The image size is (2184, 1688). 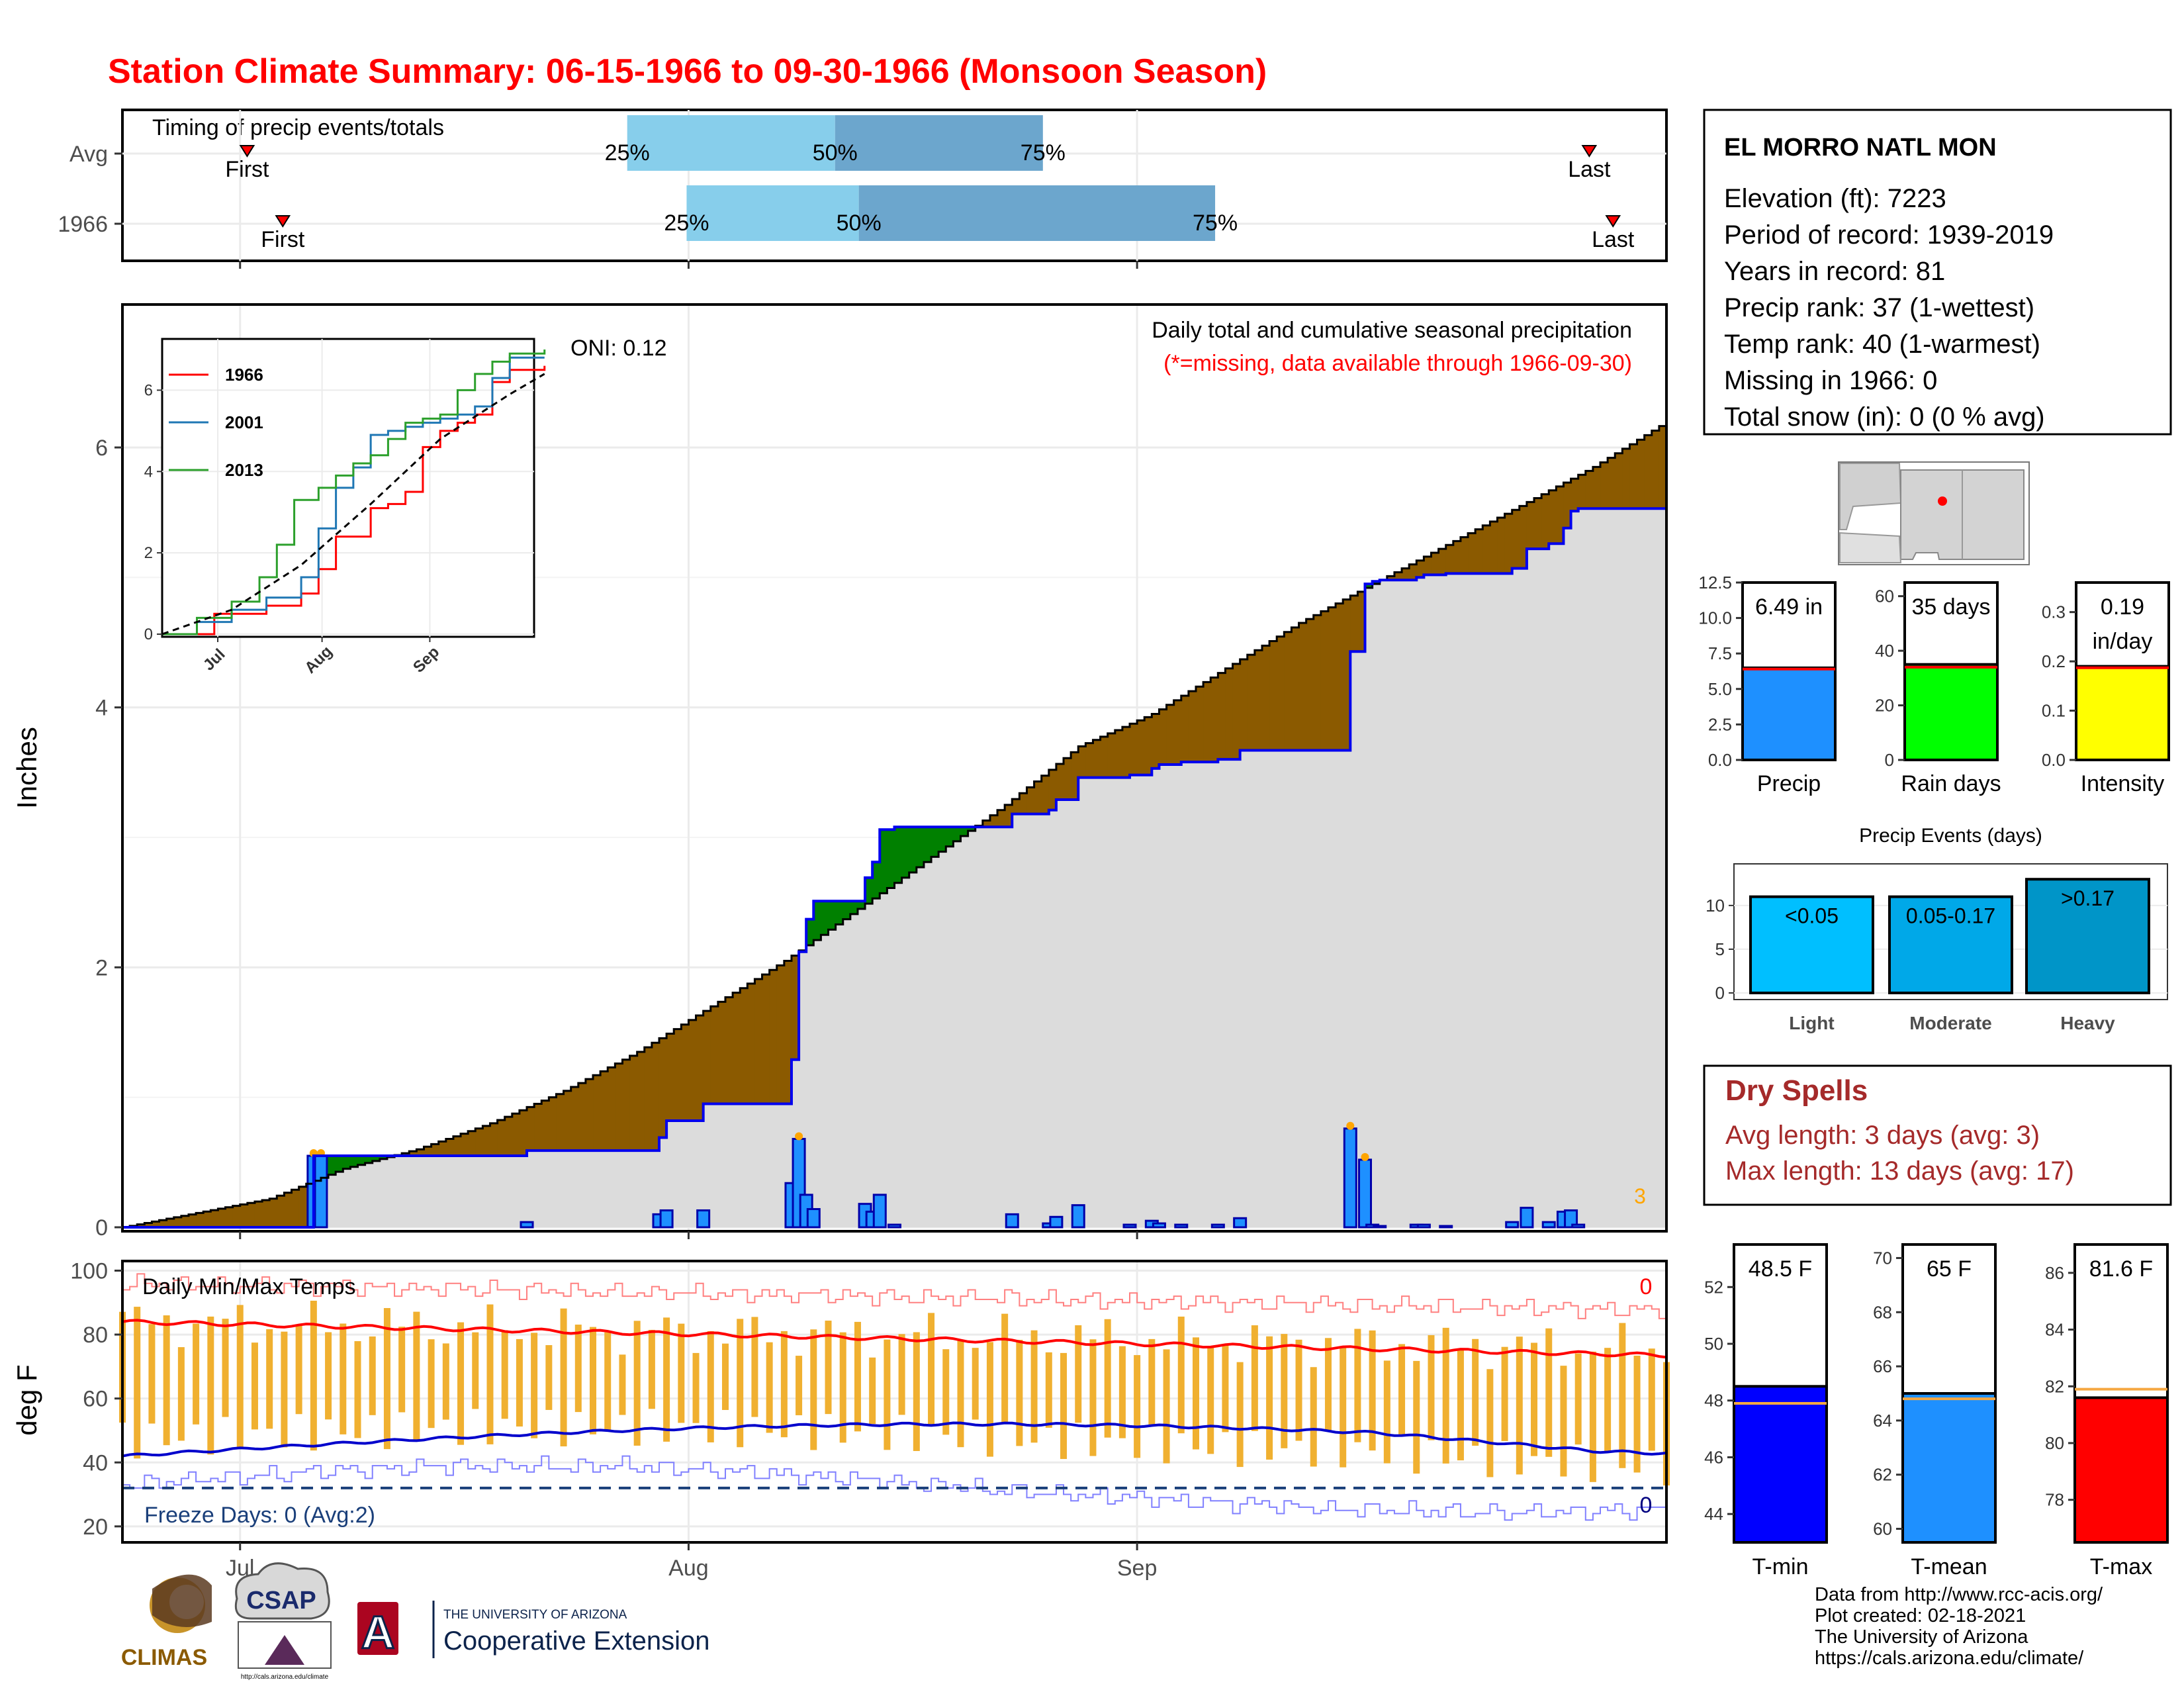 What do you see at coordinates (26, 768) in the screenshot?
I see `precip-ylabel: Inches` at bounding box center [26, 768].